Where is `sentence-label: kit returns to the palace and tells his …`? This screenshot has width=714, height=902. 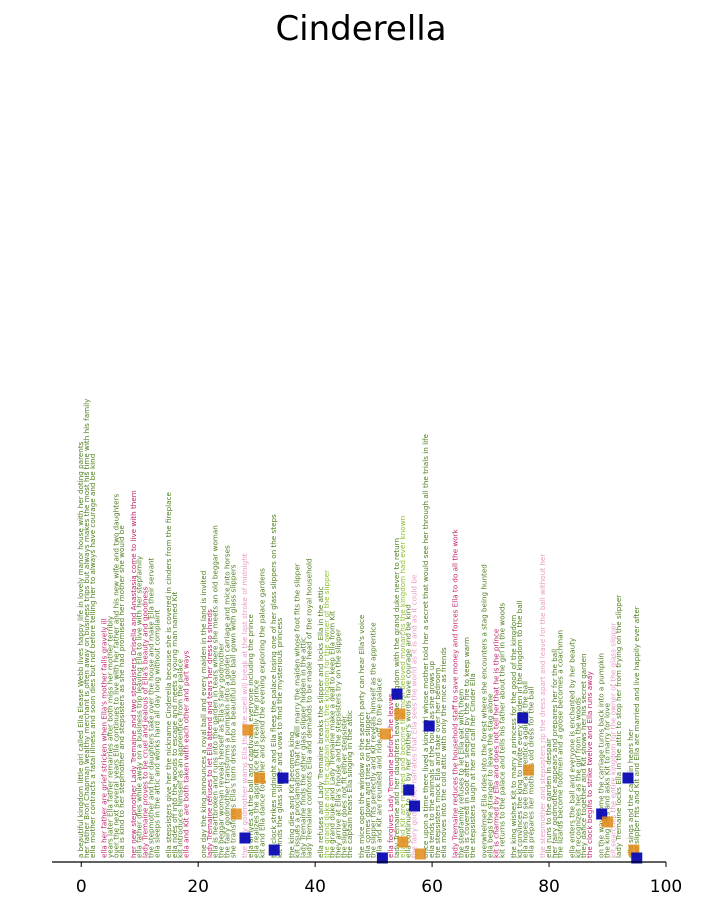 sentence-label: kit returns to the palace and tells his … is located at coordinates (501, 730).